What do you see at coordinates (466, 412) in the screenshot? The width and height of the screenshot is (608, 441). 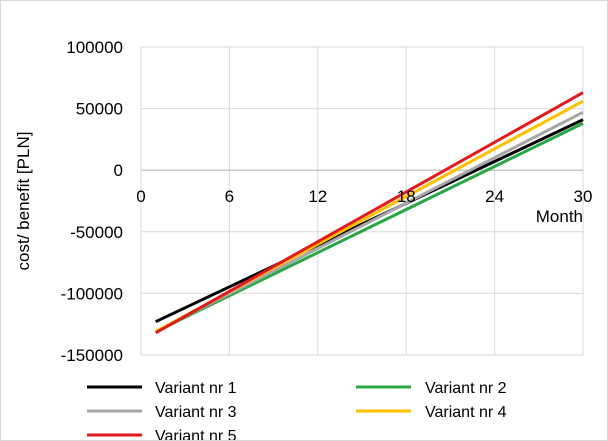 I see `legend-label: Variant nr 4` at bounding box center [466, 412].